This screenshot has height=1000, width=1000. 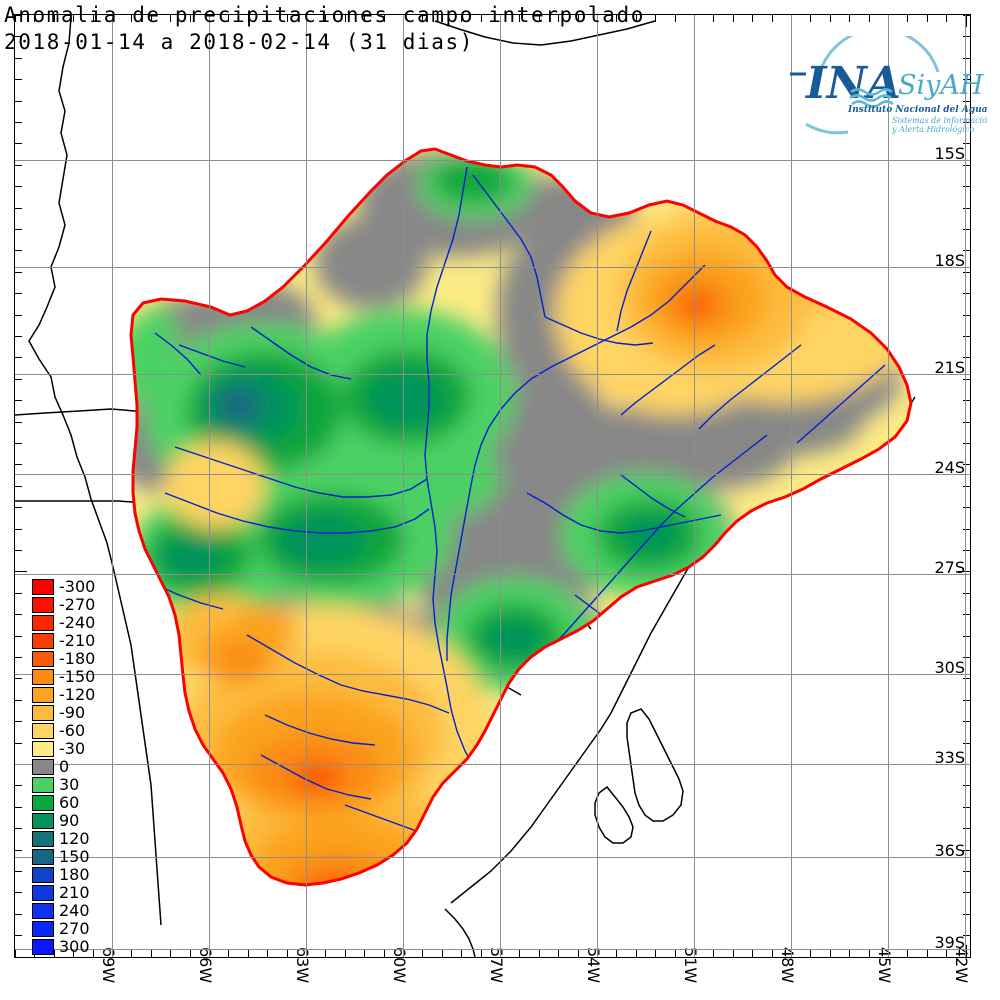 I want to click on legend-label: 300, so click(x=74, y=946).